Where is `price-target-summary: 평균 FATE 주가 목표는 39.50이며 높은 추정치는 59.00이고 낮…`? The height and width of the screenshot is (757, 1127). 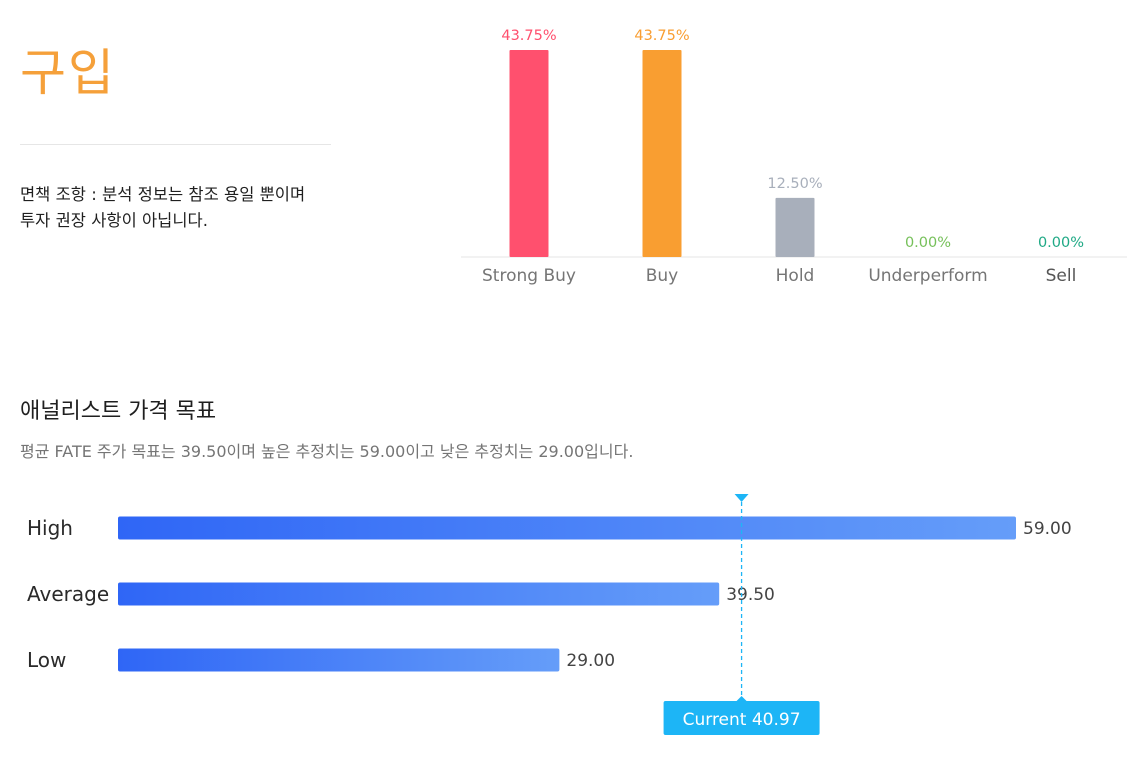
price-target-summary: 평균 FATE 주가 목표는 39.50이며 높은 추정치는 59.00이고 낮… is located at coordinates (327, 451).